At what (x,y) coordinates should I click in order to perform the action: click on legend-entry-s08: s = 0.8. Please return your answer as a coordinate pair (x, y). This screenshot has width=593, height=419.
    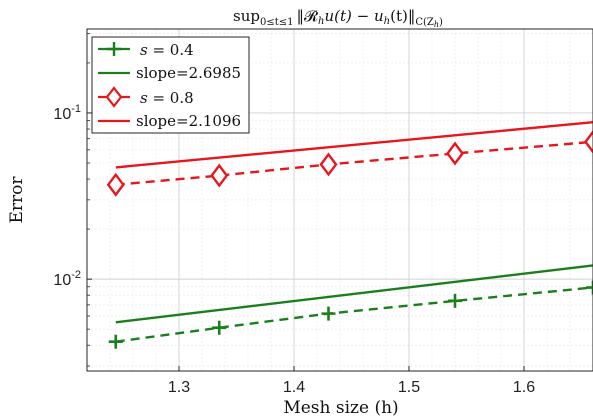
    Looking at the image, I should click on (146, 97).